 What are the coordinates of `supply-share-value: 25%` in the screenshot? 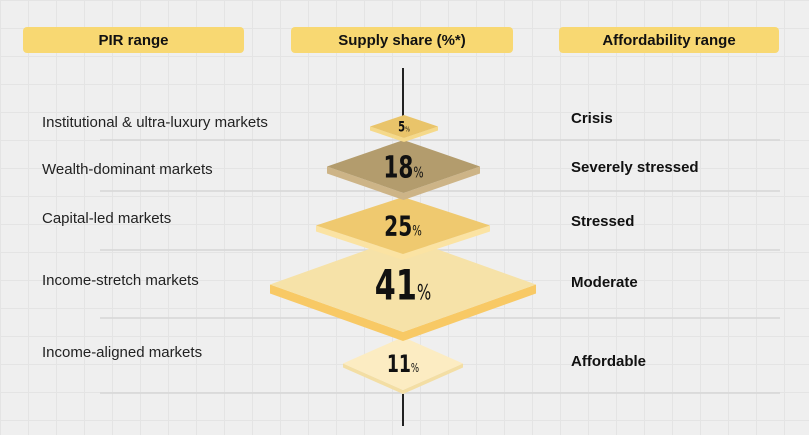 It's located at (403, 225).